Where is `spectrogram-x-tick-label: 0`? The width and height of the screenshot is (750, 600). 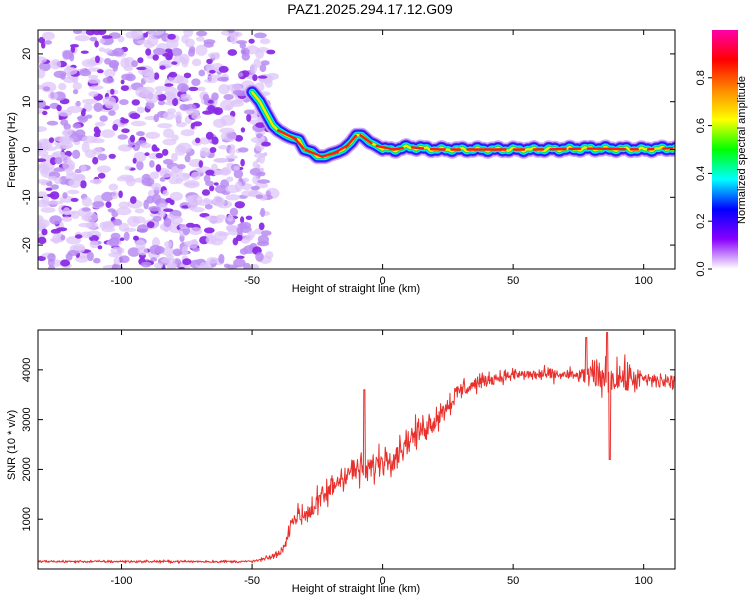
spectrogram-x-tick-label: 0 is located at coordinates (383, 281).